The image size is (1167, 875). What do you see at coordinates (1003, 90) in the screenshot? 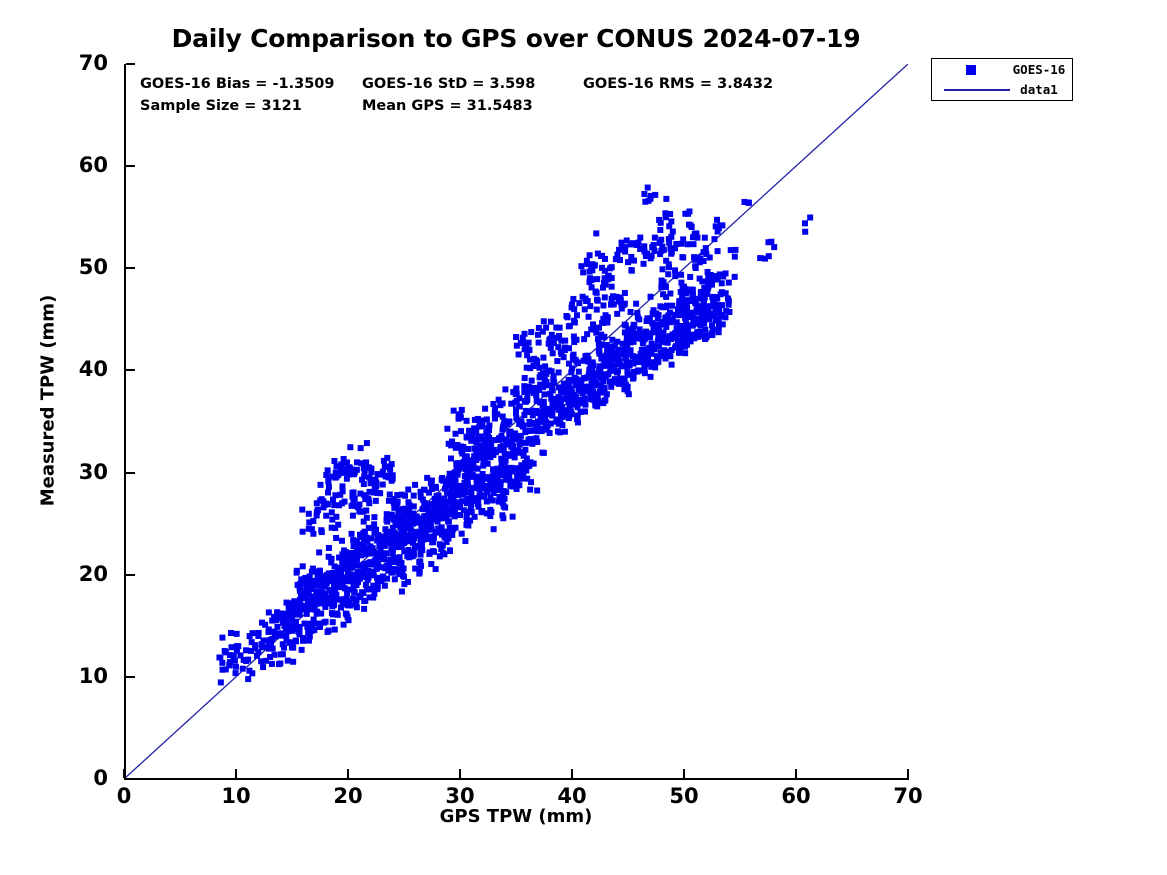
I see `legend-entry-data1: data1` at bounding box center [1003, 90].